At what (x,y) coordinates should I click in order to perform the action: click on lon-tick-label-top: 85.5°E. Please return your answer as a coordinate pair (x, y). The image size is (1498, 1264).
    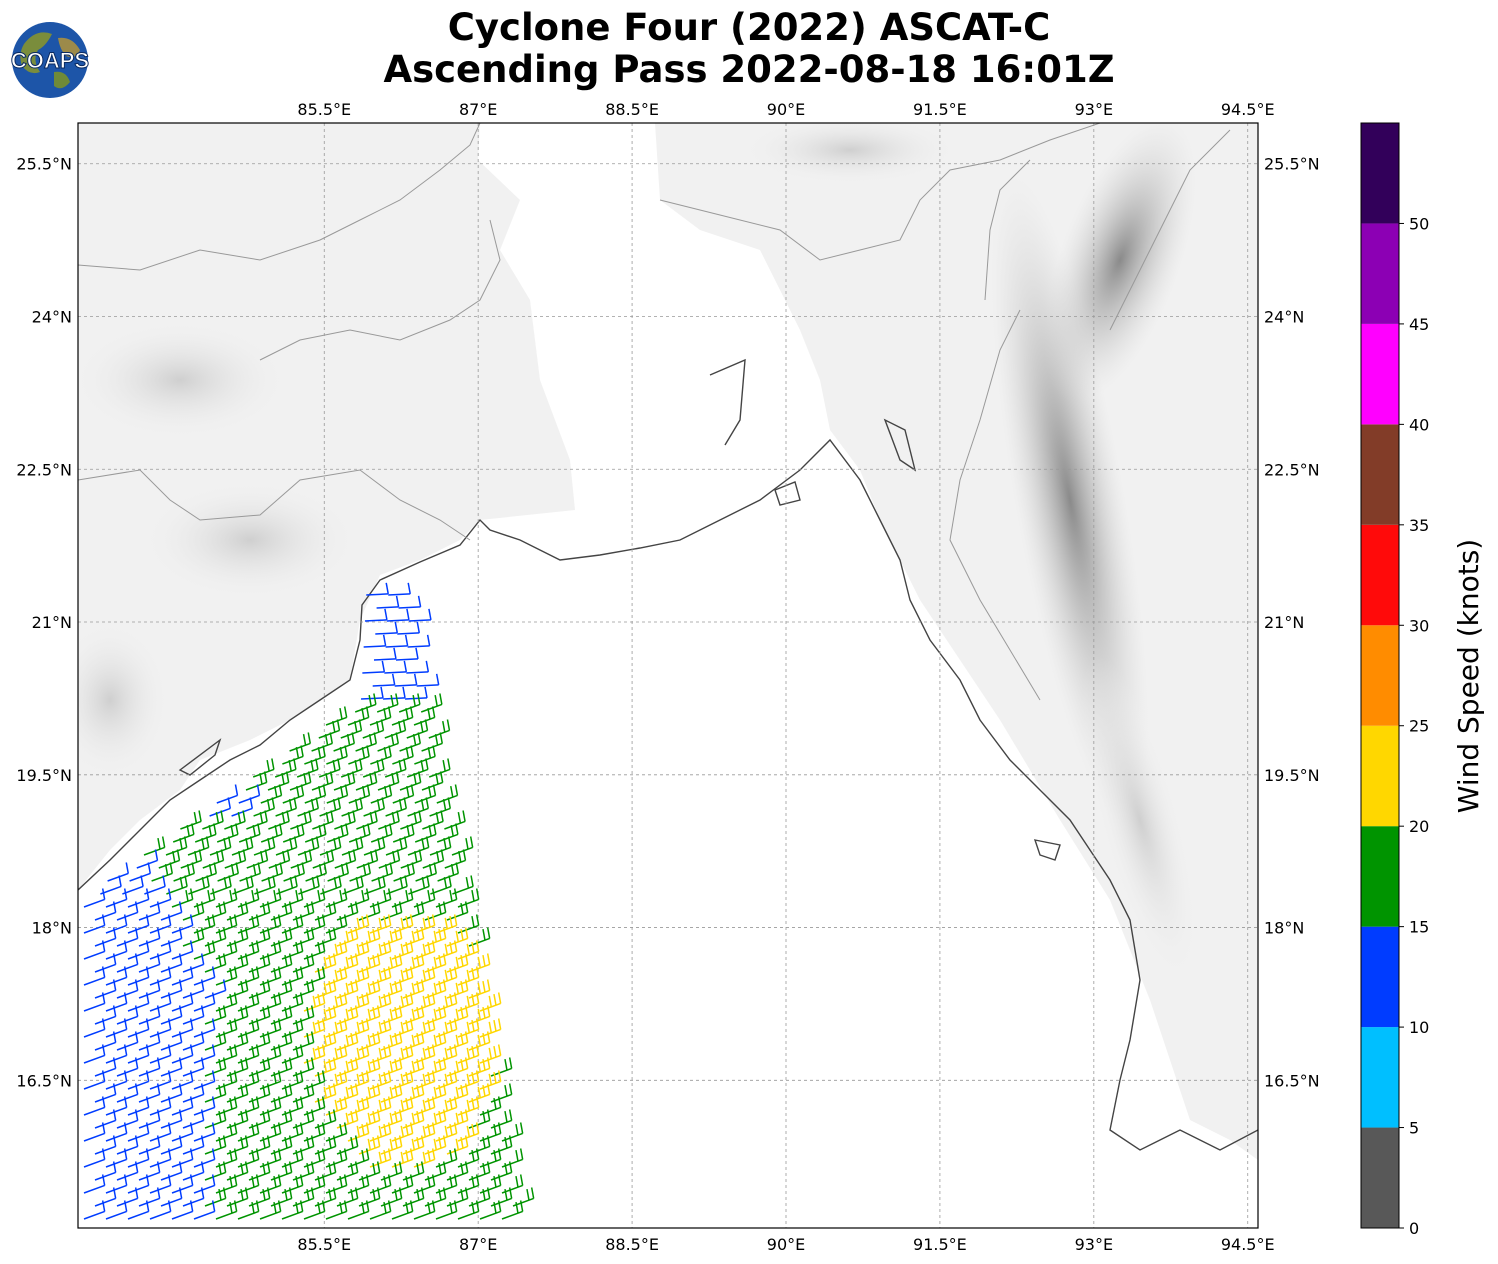
    Looking at the image, I should click on (324, 109).